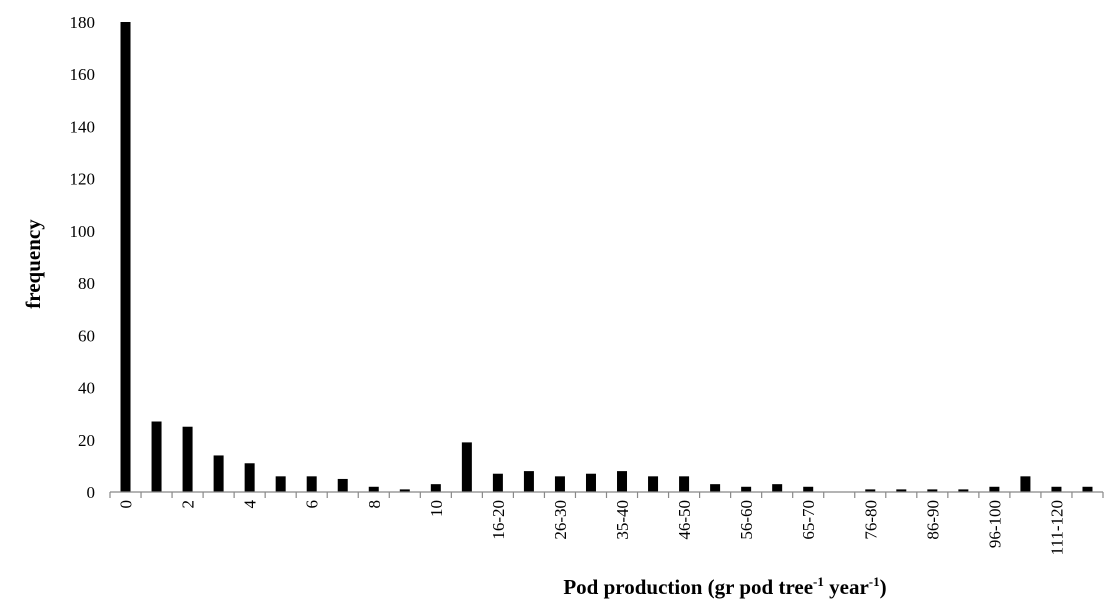 This screenshot has width=1109, height=610. What do you see at coordinates (33, 264) in the screenshot?
I see `y-axis-title: frequency` at bounding box center [33, 264].